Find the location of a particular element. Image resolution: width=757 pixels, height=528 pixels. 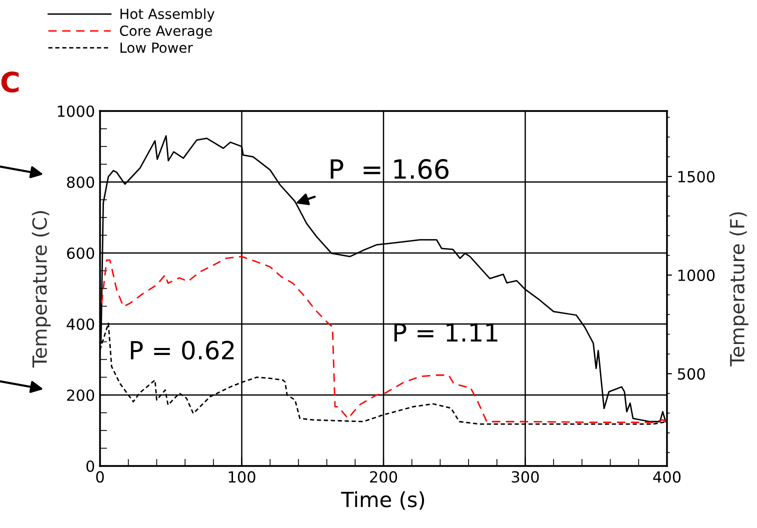

y2-tick-label: 1500 is located at coordinates (696, 176).